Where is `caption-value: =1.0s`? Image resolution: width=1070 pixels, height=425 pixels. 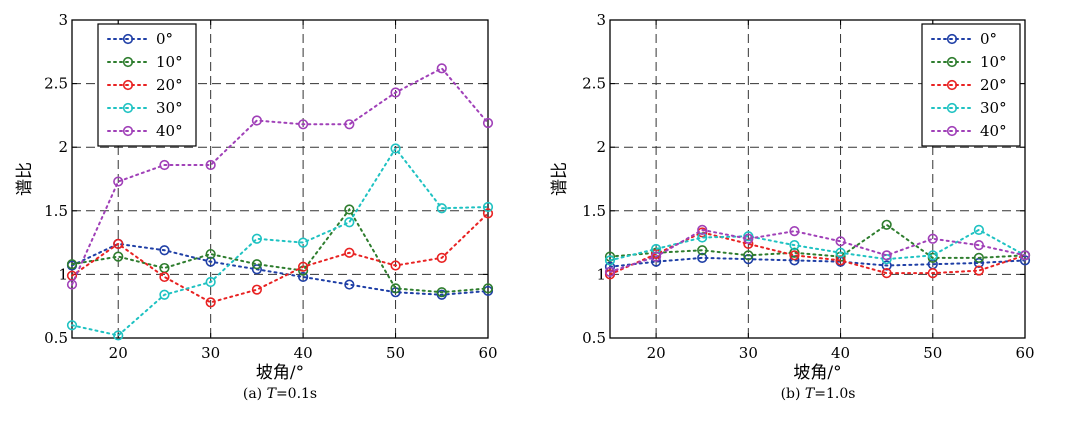 caption-value: =1.0s is located at coordinates (834, 394).